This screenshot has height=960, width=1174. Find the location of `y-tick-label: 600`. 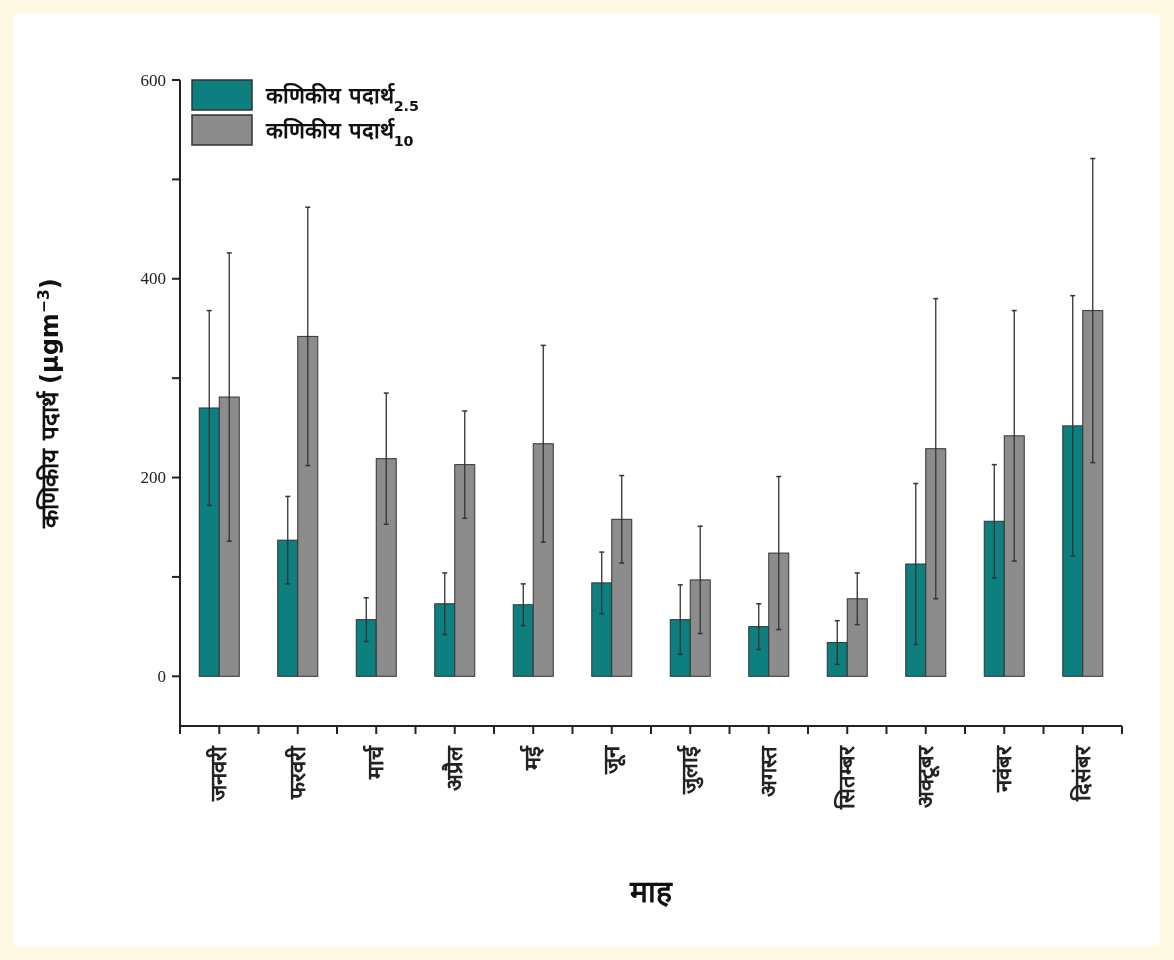

y-tick-label: 600 is located at coordinates (153, 80).